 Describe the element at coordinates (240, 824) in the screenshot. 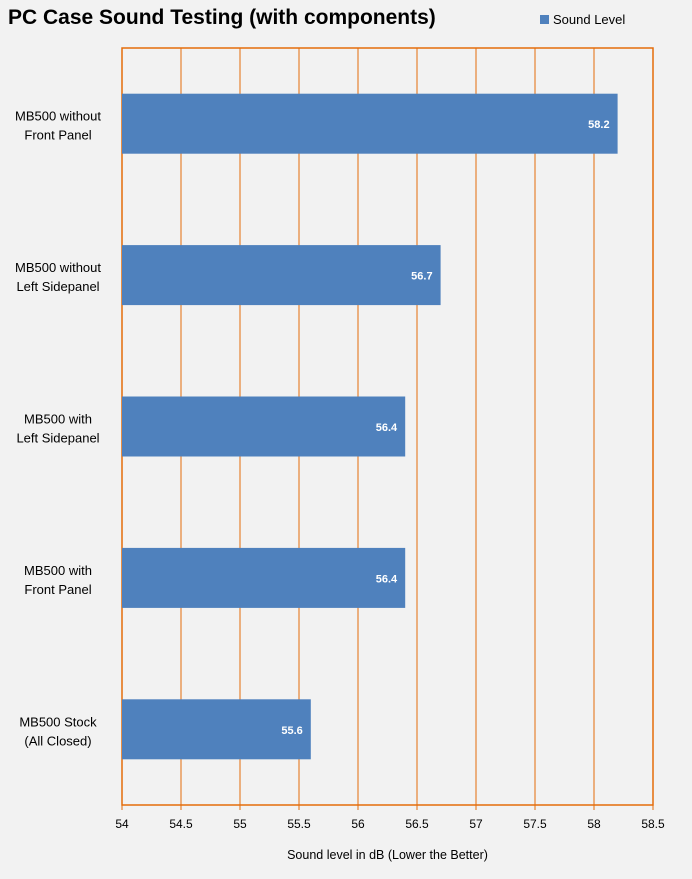

I see `x-tick-label: 55` at that location.